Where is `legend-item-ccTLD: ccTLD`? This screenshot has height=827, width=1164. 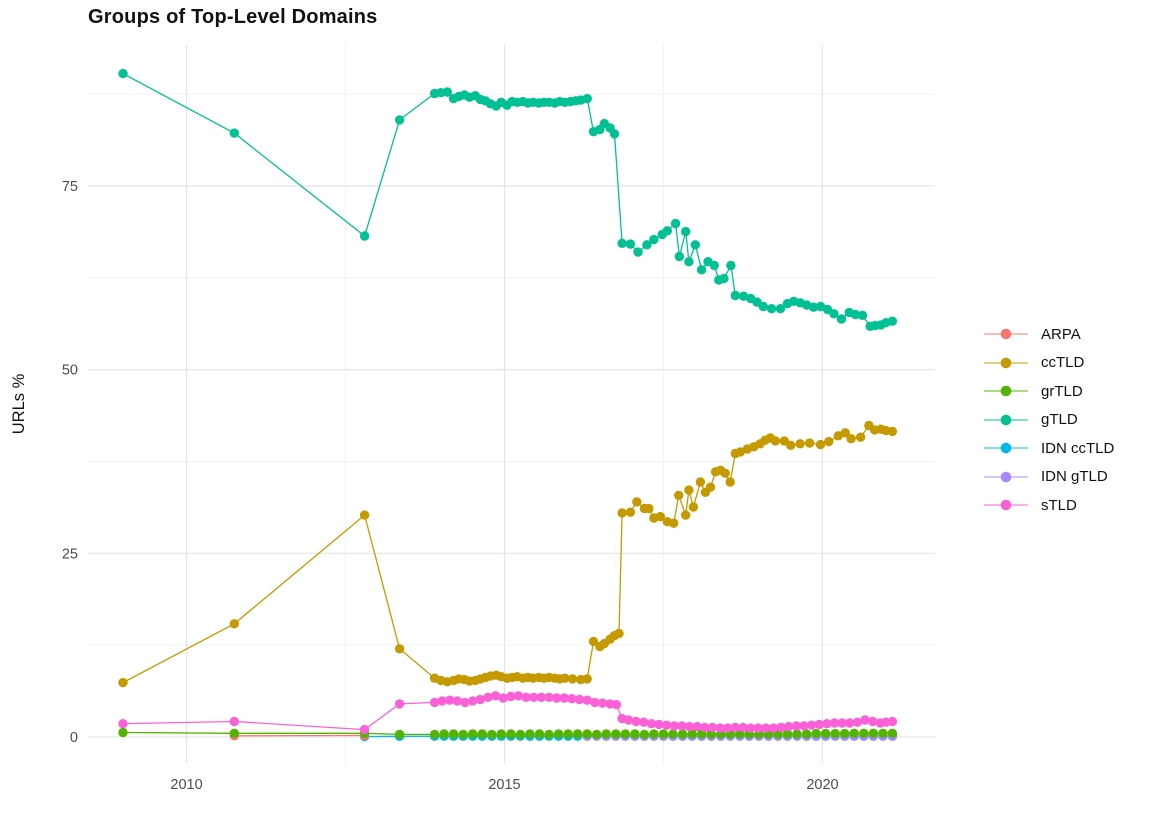
legend-item-ccTLD: ccTLD is located at coordinates (1048, 363).